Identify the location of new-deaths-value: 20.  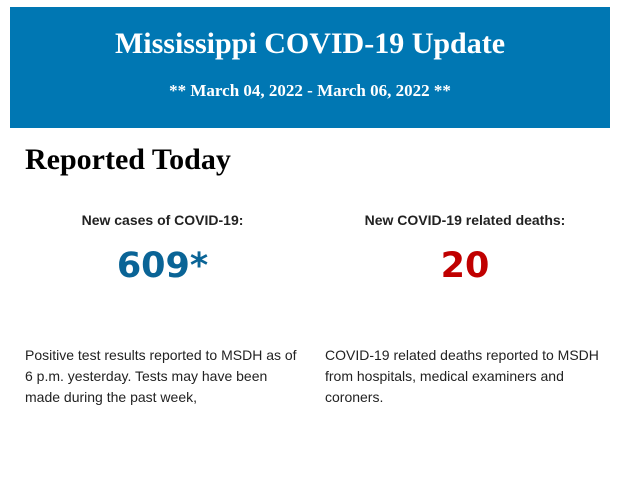
(465, 266).